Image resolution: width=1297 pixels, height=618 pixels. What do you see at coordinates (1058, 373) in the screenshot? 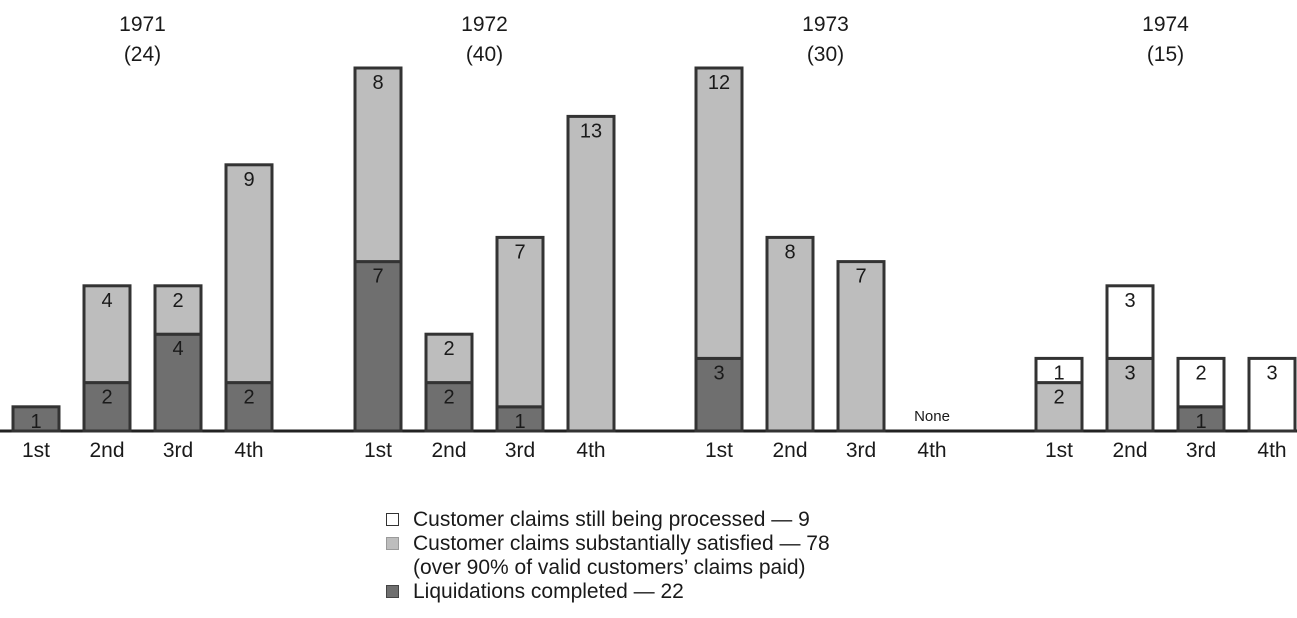
I see `bar-value-processed-1974-1st: 1` at bounding box center [1058, 373].